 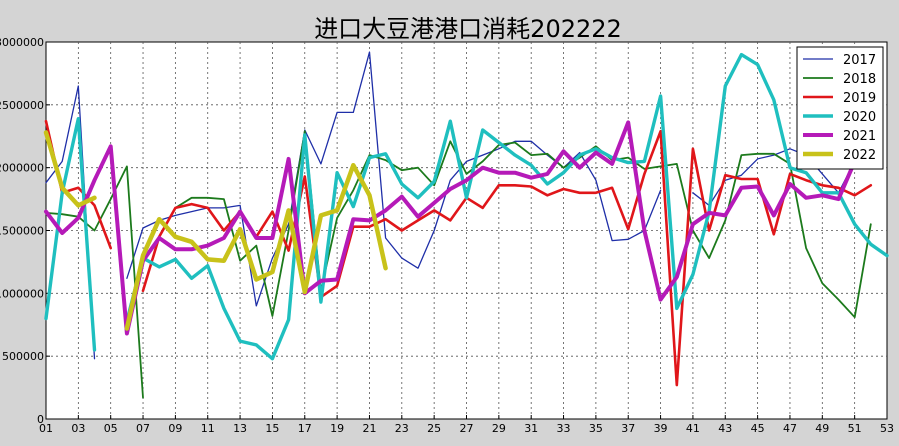 What do you see at coordinates (596, 428) in the screenshot?
I see `x-tick-label: 35` at bounding box center [596, 428].